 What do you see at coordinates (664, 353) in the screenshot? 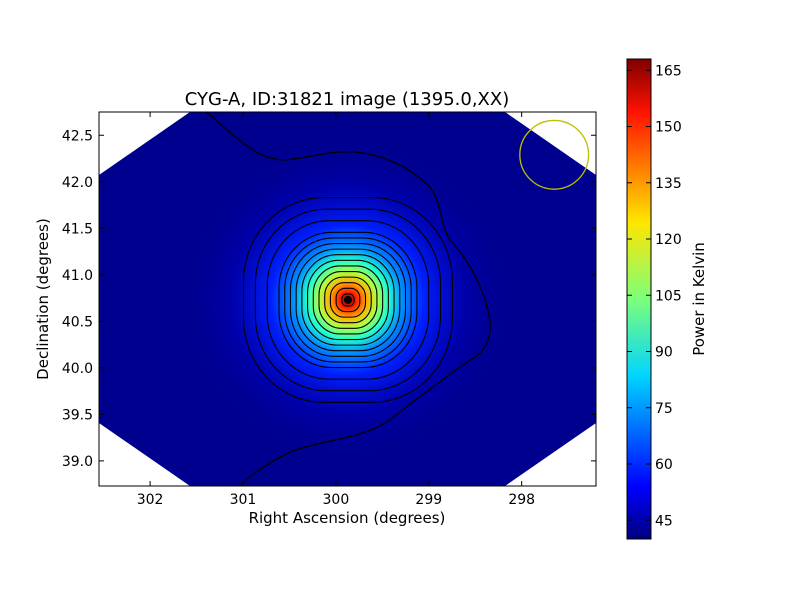
I see `colorbar-tick-label: 90` at bounding box center [664, 353].